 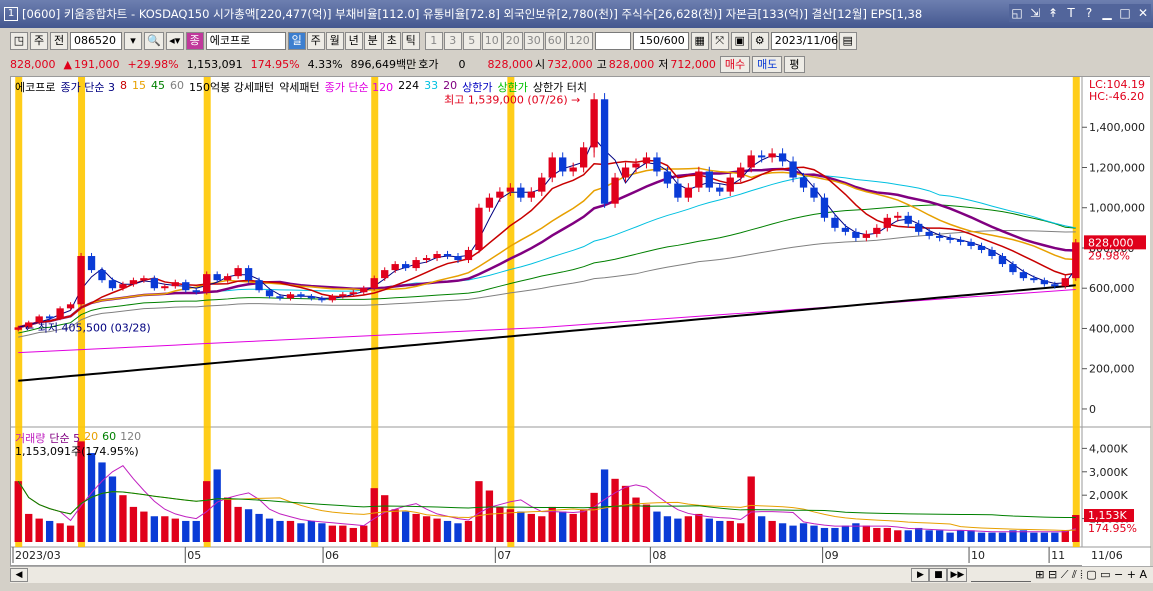 What do you see at coordinates (1089, 13) in the screenshot?
I see `window-control-4: ?` at bounding box center [1089, 13].